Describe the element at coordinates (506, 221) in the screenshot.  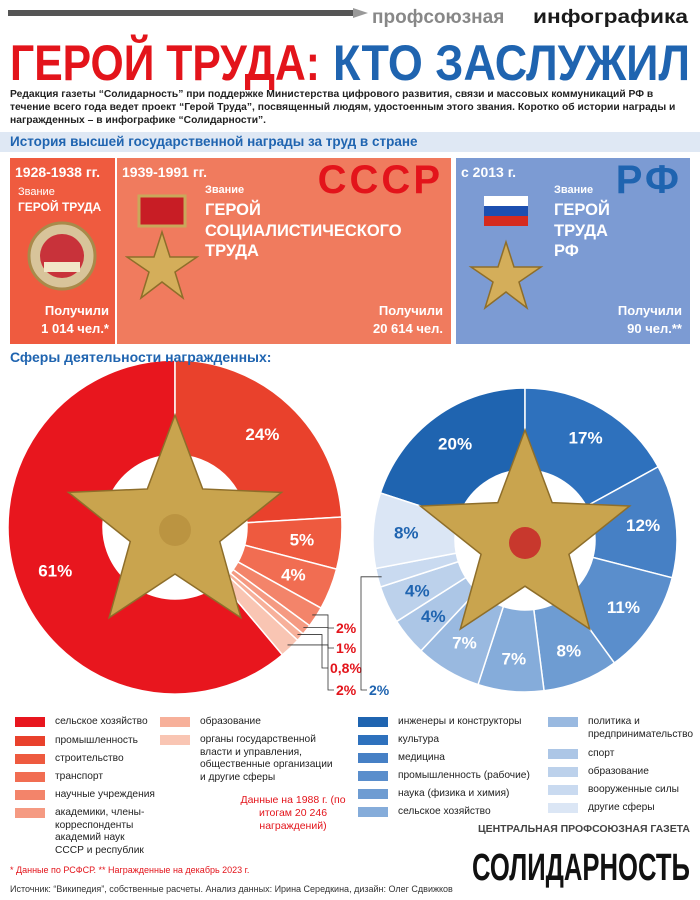
I see `flag-red` at that location.